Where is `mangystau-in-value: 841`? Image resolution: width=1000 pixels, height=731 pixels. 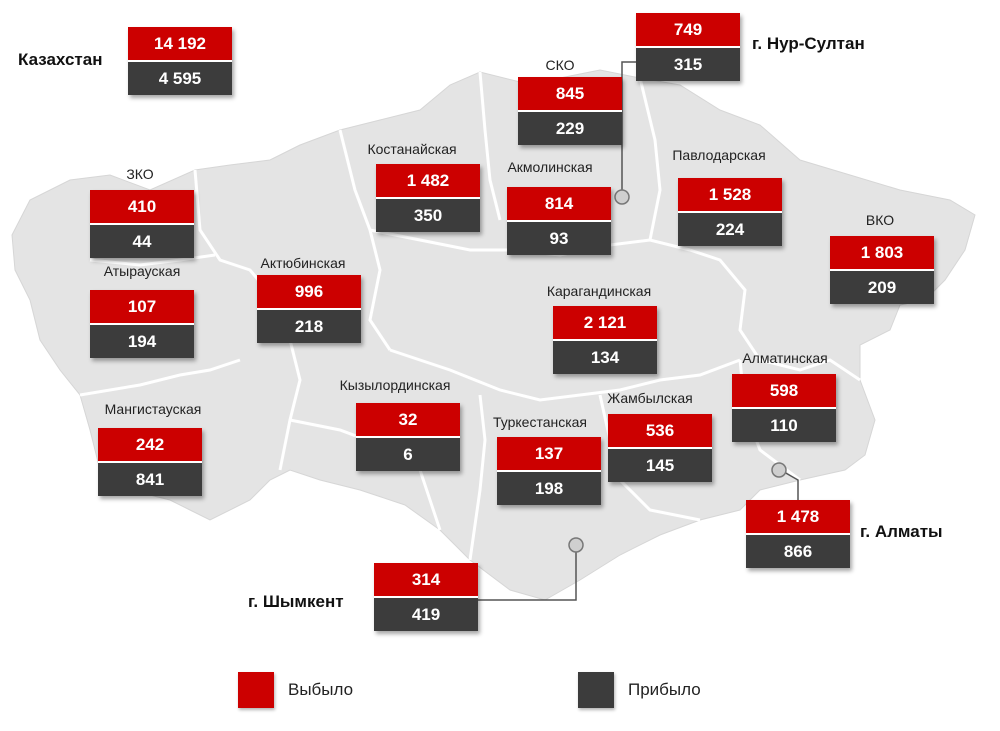 mangystau-in-value: 841 is located at coordinates (150, 478).